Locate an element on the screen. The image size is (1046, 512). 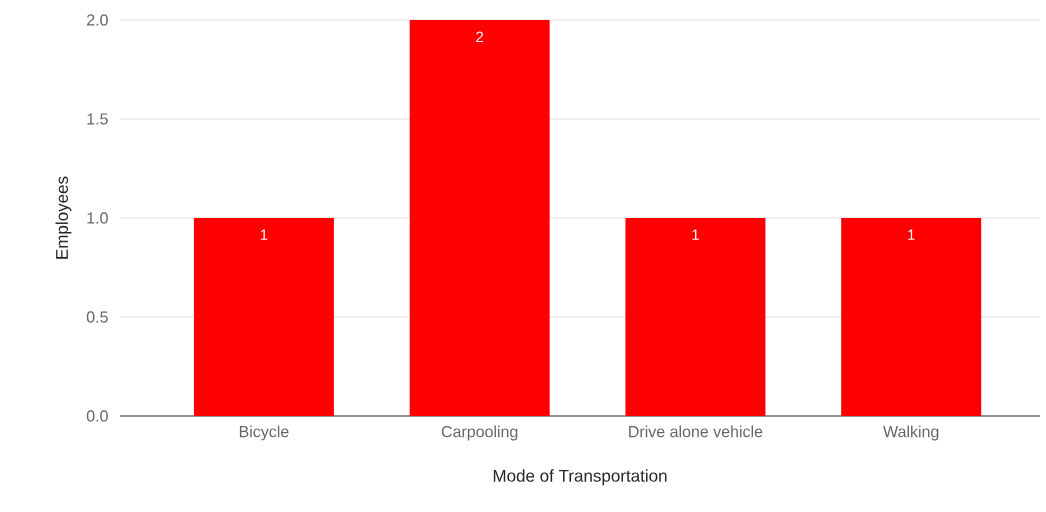
y-tick-label: 1.5 is located at coordinates (97, 119).